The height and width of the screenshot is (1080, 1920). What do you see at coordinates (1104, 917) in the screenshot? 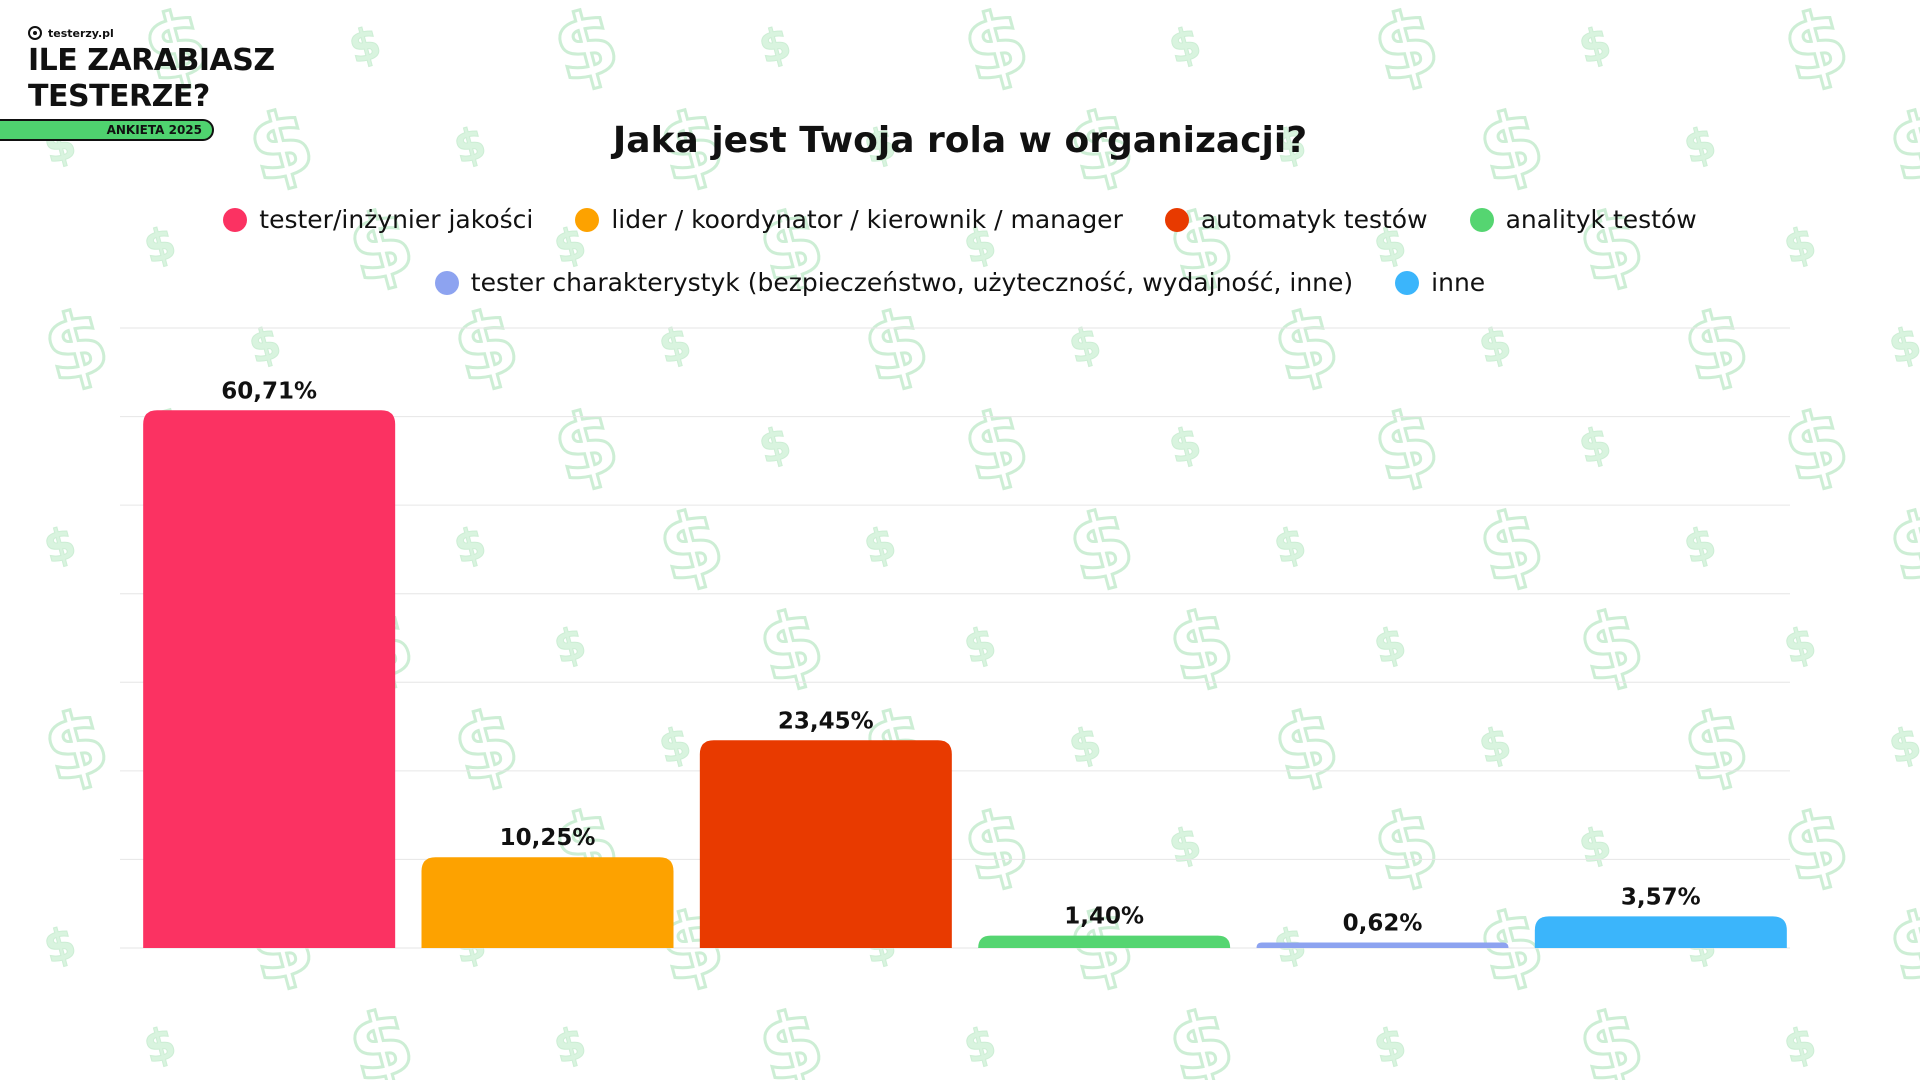
I see `bar-value-label: 1,40%` at bounding box center [1104, 917].